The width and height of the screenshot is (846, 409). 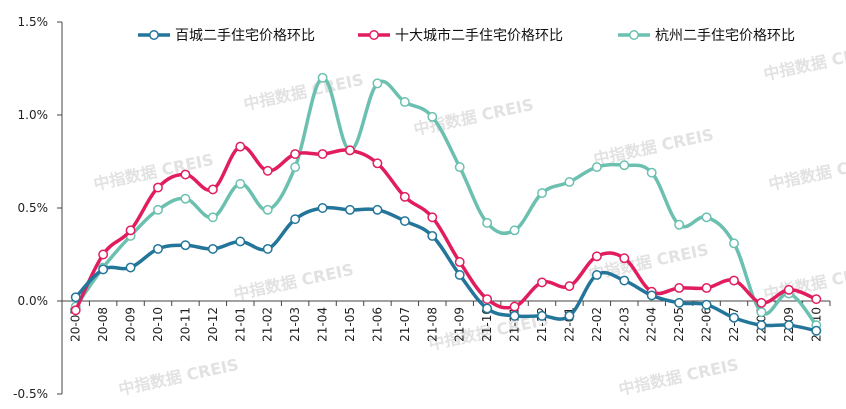 I want to click on x-tick-label: 20-07, so click(x=76, y=324).